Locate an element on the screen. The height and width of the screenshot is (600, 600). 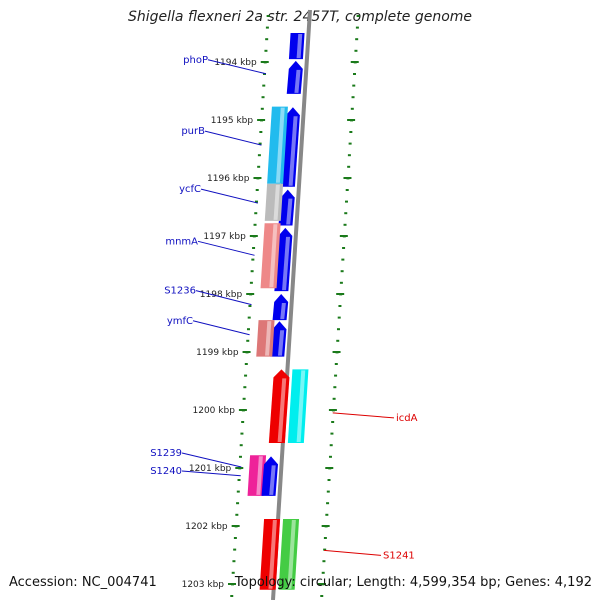
scale-tick-label: 1199 kbp is located at coordinates (217, 353).